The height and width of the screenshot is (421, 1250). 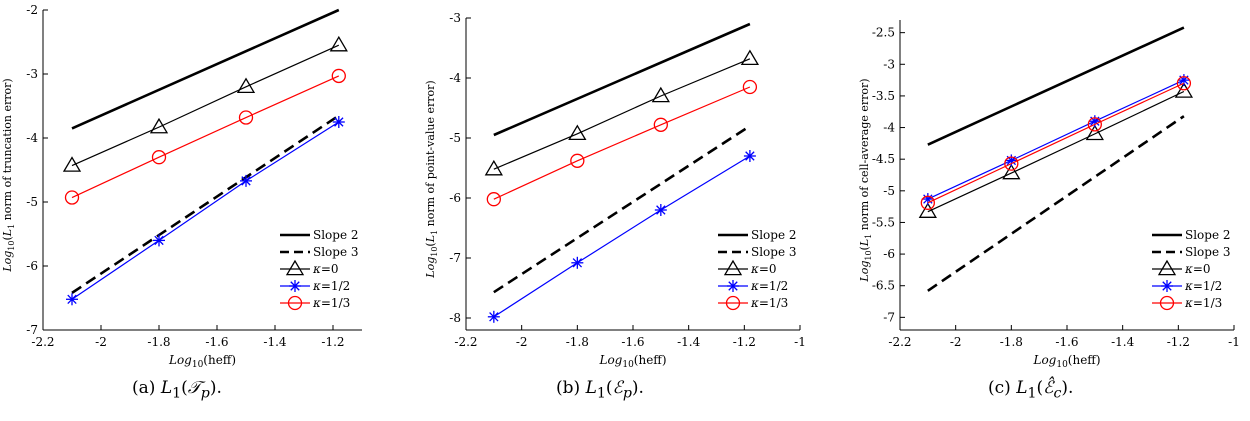 I want to click on panel-caption-c: (c) L1(ℰ̂c)., so click(x=1031, y=390).